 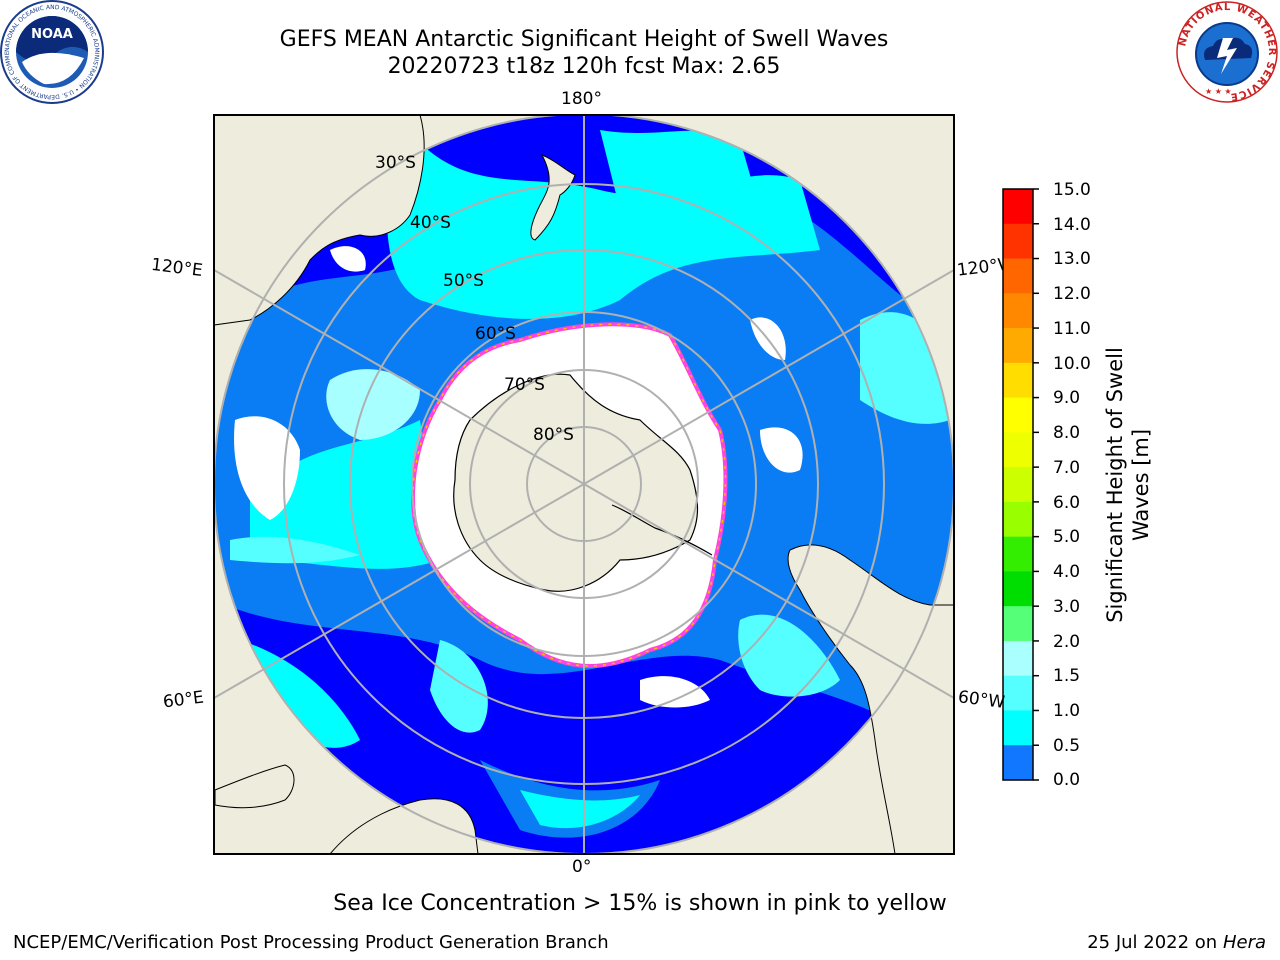 What do you see at coordinates (1141, 485) in the screenshot?
I see `colorbar-title-line2: Waves [m]` at bounding box center [1141, 485].